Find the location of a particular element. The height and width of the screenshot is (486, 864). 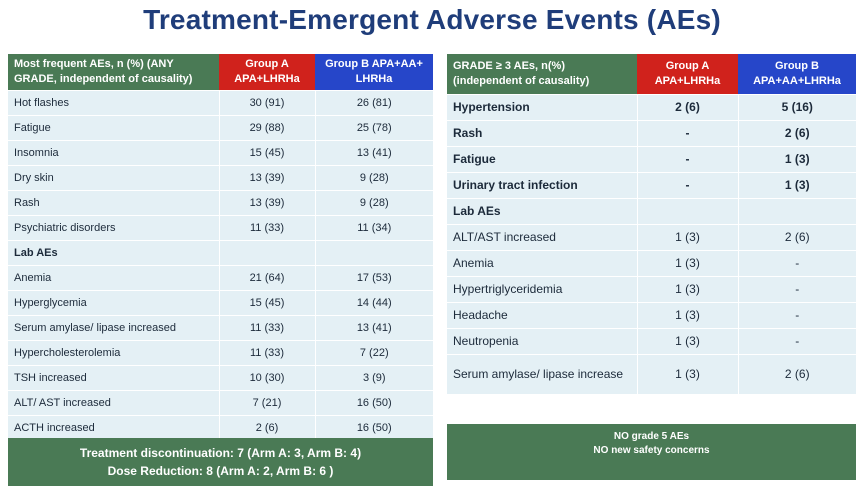

group-a-value: 2 (6) is located at coordinates (266, 428).